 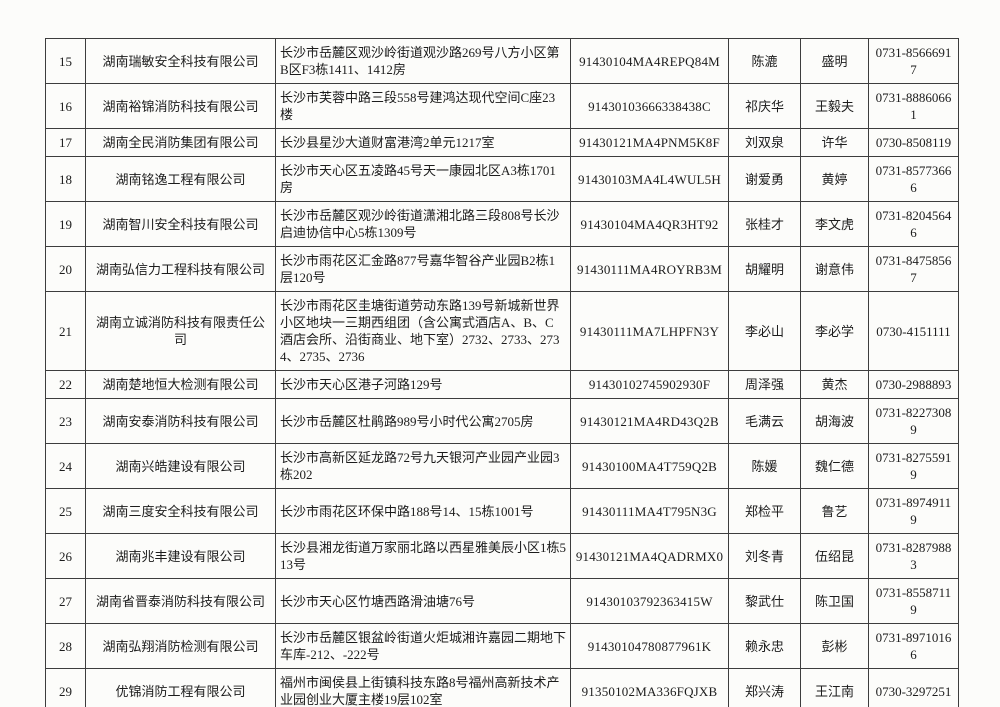 What do you see at coordinates (764, 601) in the screenshot?
I see `cell-person1: 黎武仕` at bounding box center [764, 601].